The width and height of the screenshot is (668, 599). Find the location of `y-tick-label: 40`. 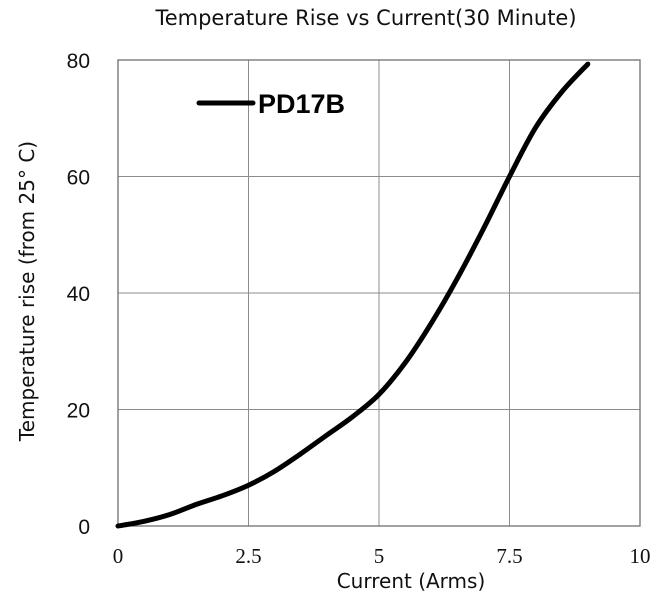

y-tick-label: 40 is located at coordinates (78, 294).